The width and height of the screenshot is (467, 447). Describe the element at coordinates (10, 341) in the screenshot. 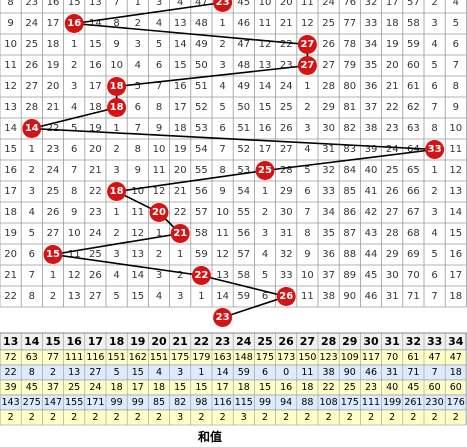

I see `column-header: 13` at that location.